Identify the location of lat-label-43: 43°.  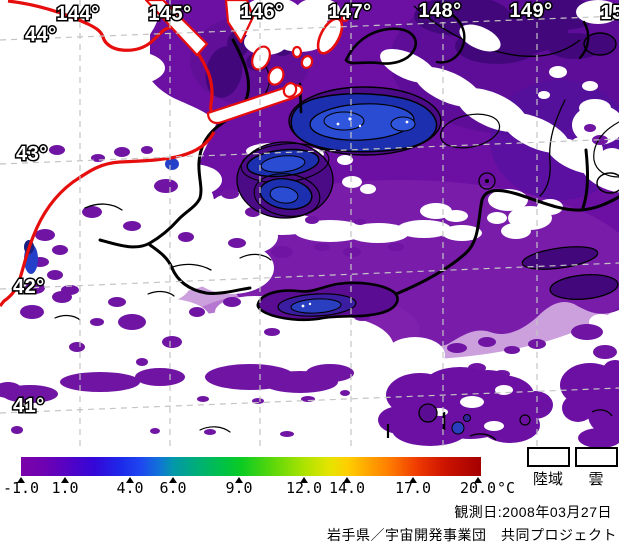
(32, 154).